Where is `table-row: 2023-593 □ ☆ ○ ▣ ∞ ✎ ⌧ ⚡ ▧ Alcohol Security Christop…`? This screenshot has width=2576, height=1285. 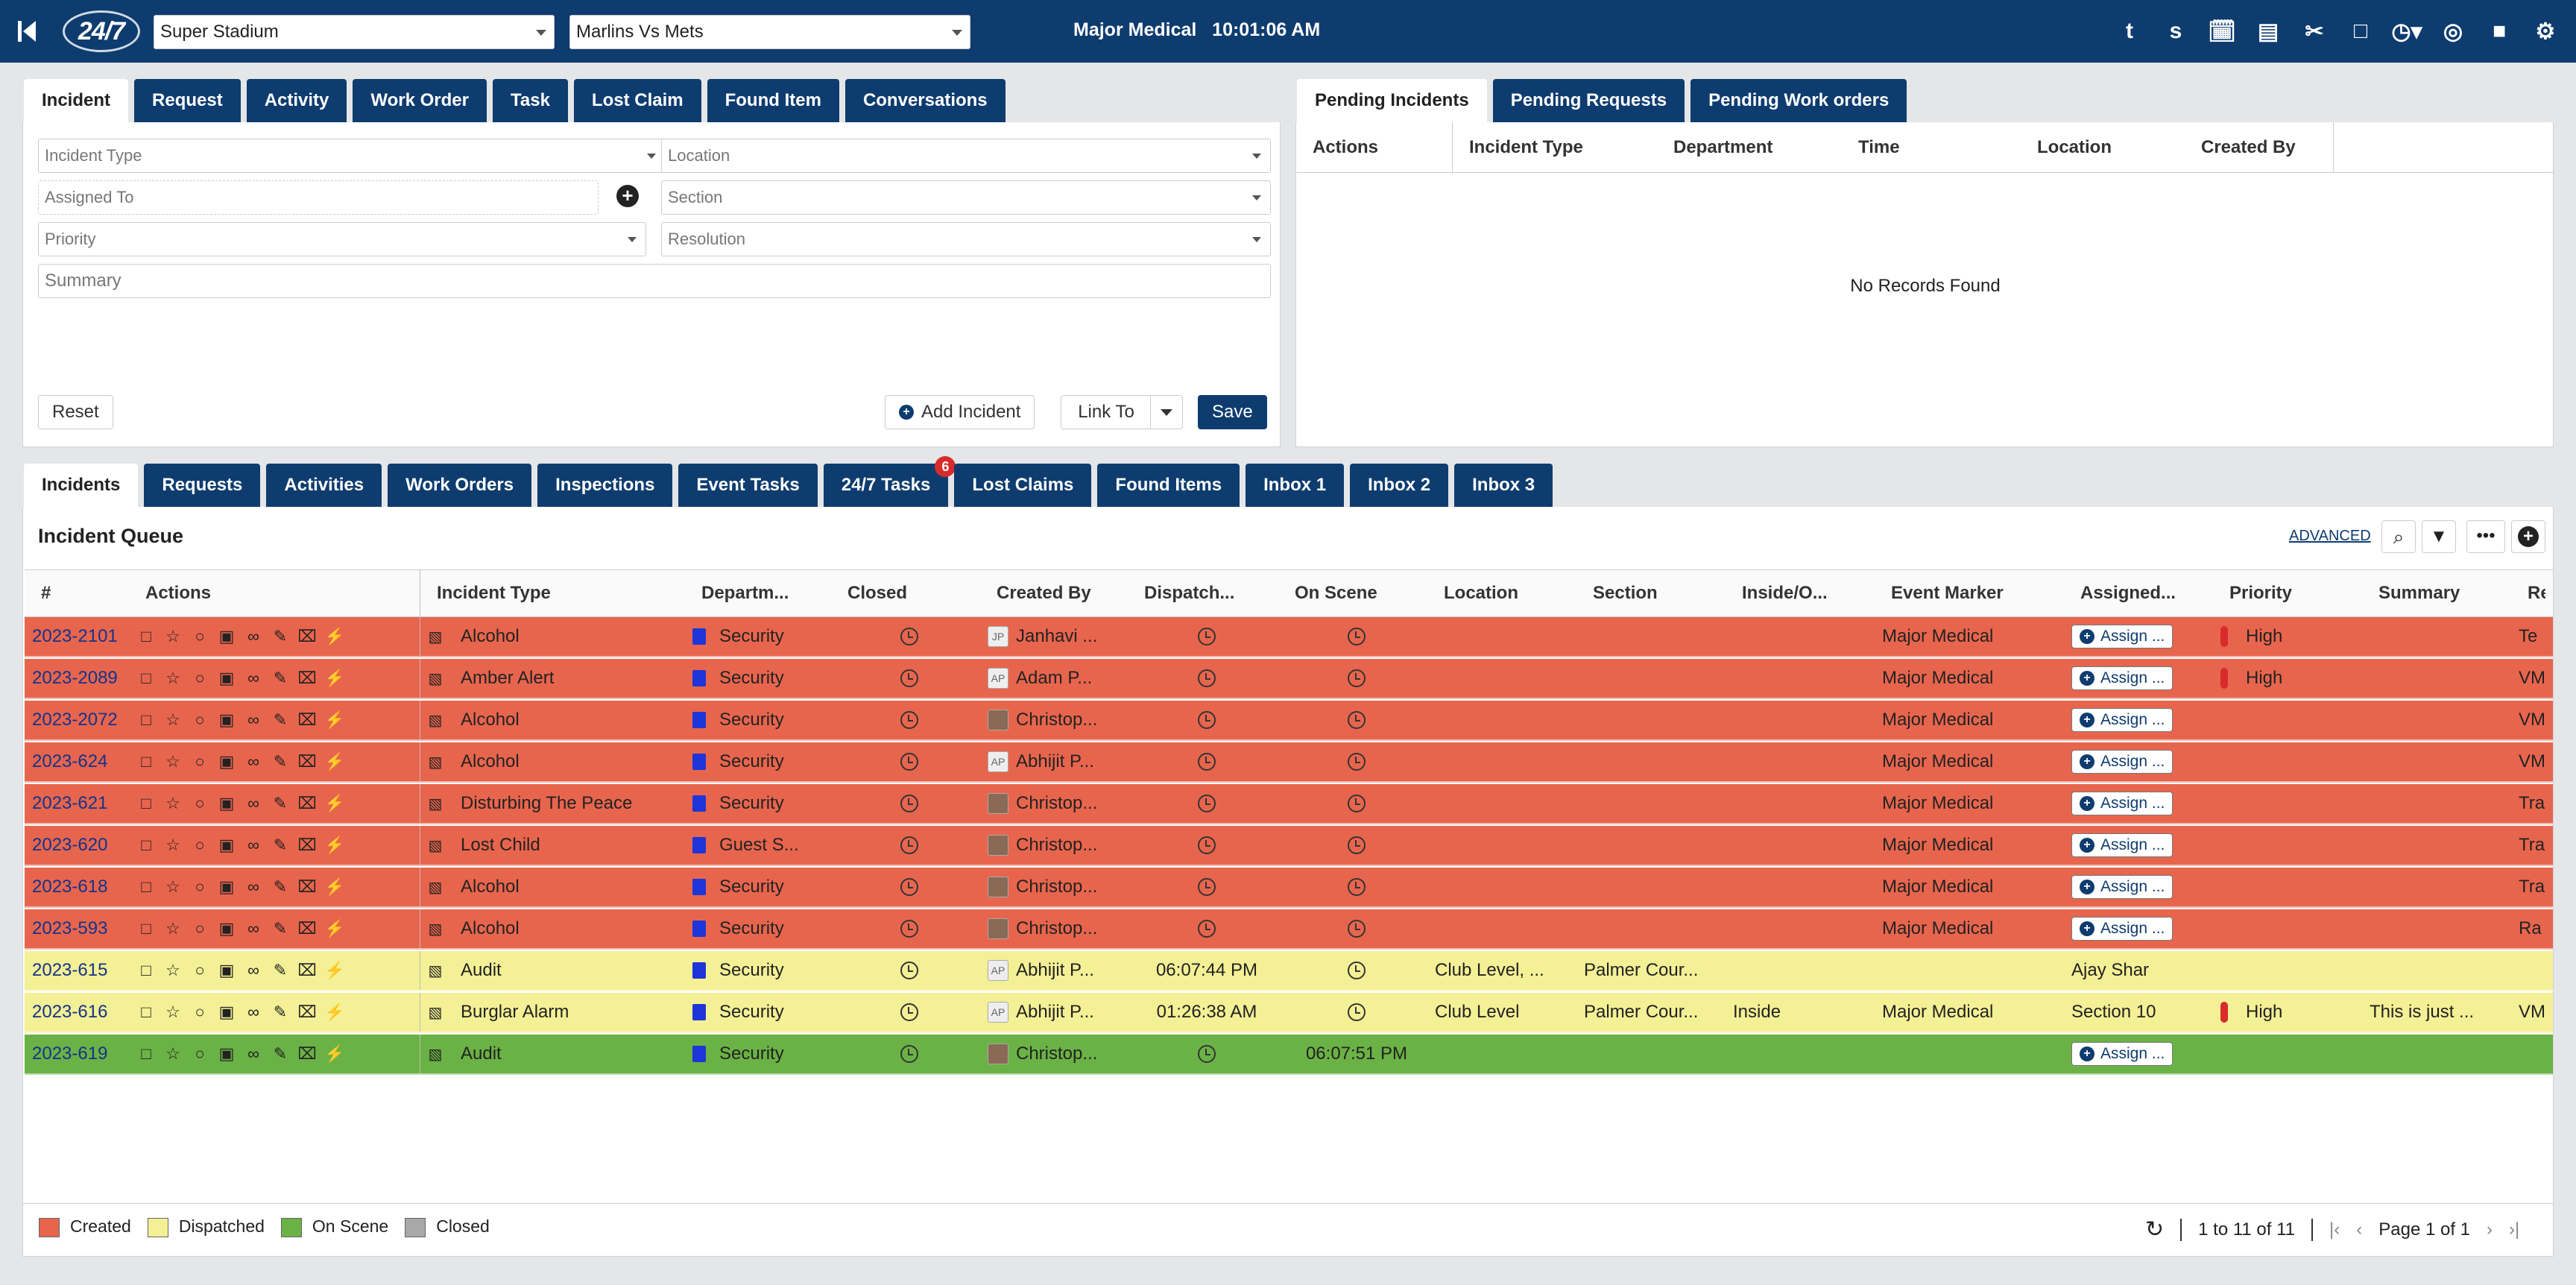 table-row: 2023-593 □ ☆ ○ ▣ ∞ ✎ ⌧ ⚡ ▧ Alcohol Security Christop… is located at coordinates (1289, 929).